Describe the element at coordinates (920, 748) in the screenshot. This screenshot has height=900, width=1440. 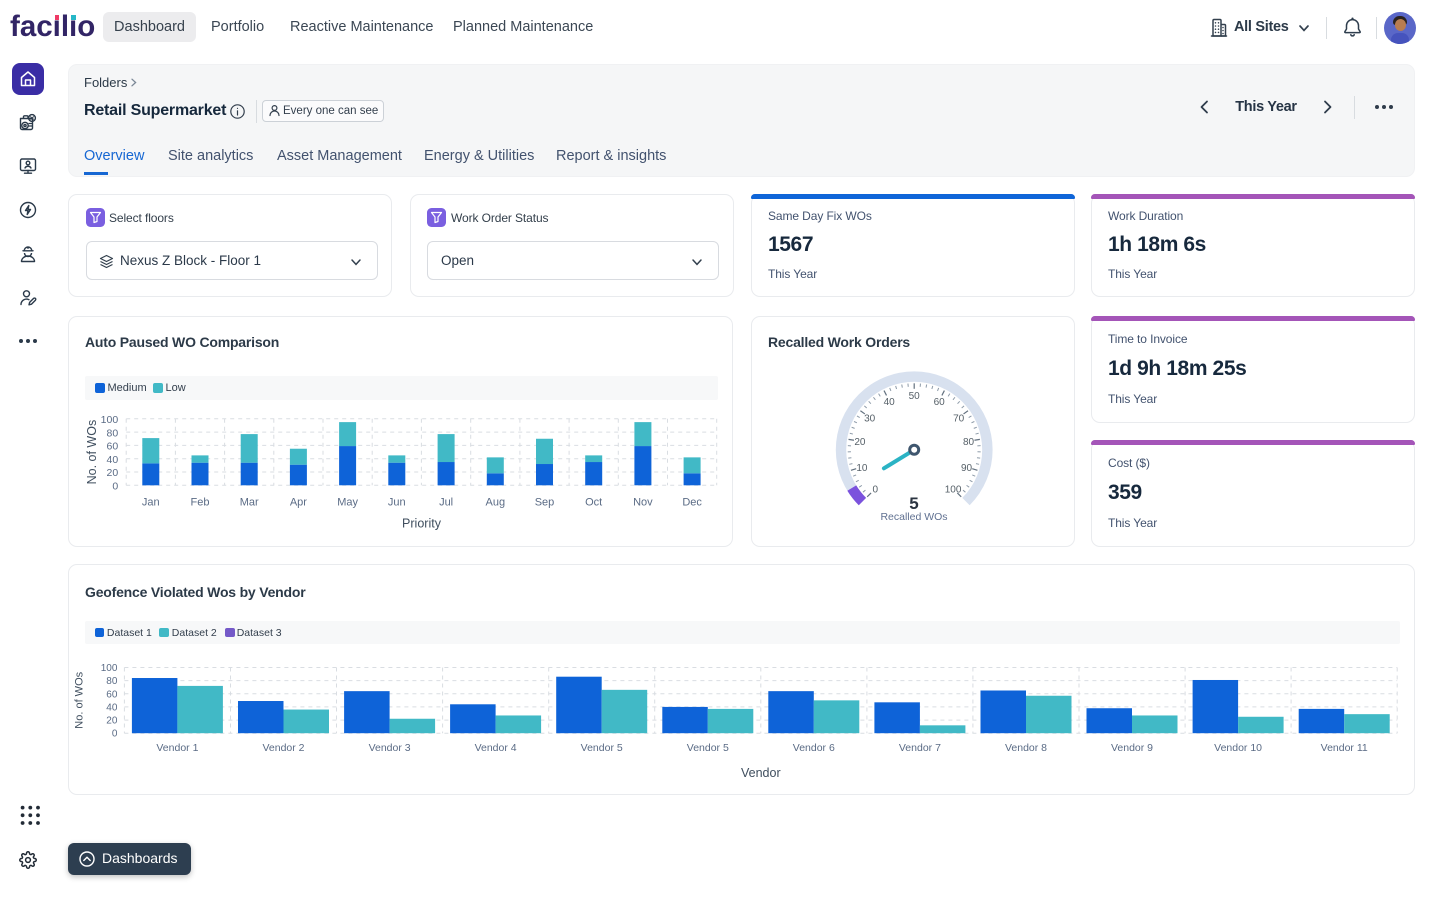
I see `svg-text: Vendor 7` at that location.